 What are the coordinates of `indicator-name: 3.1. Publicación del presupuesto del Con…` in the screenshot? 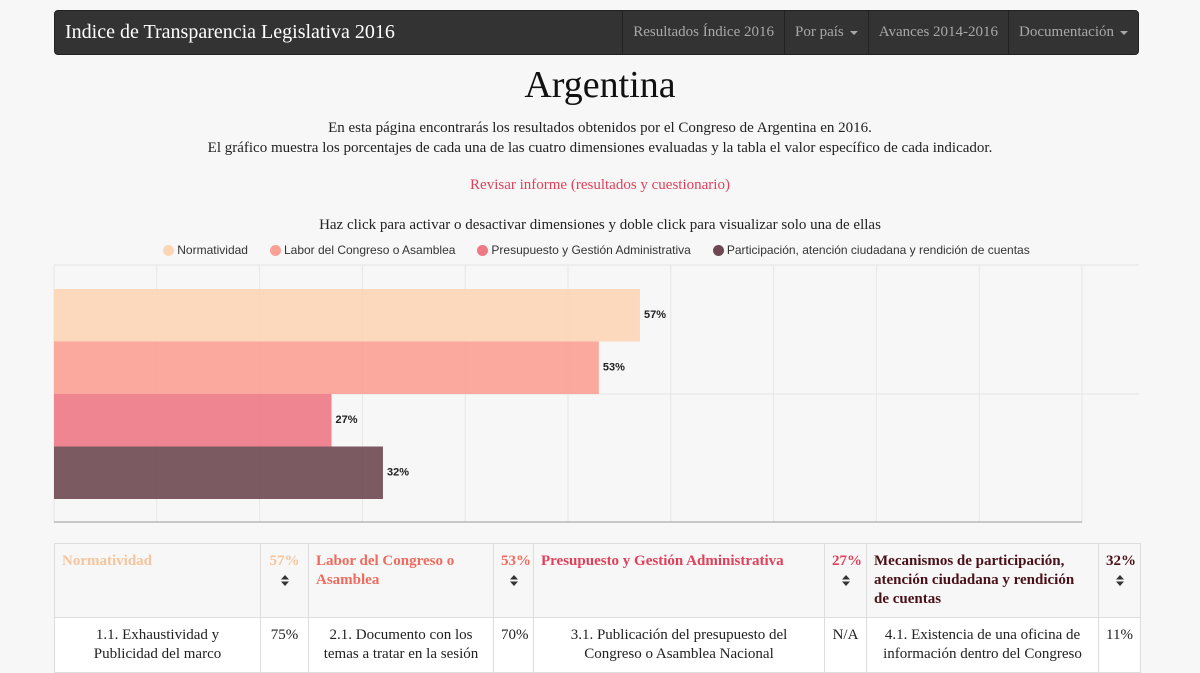 It's located at (679, 645).